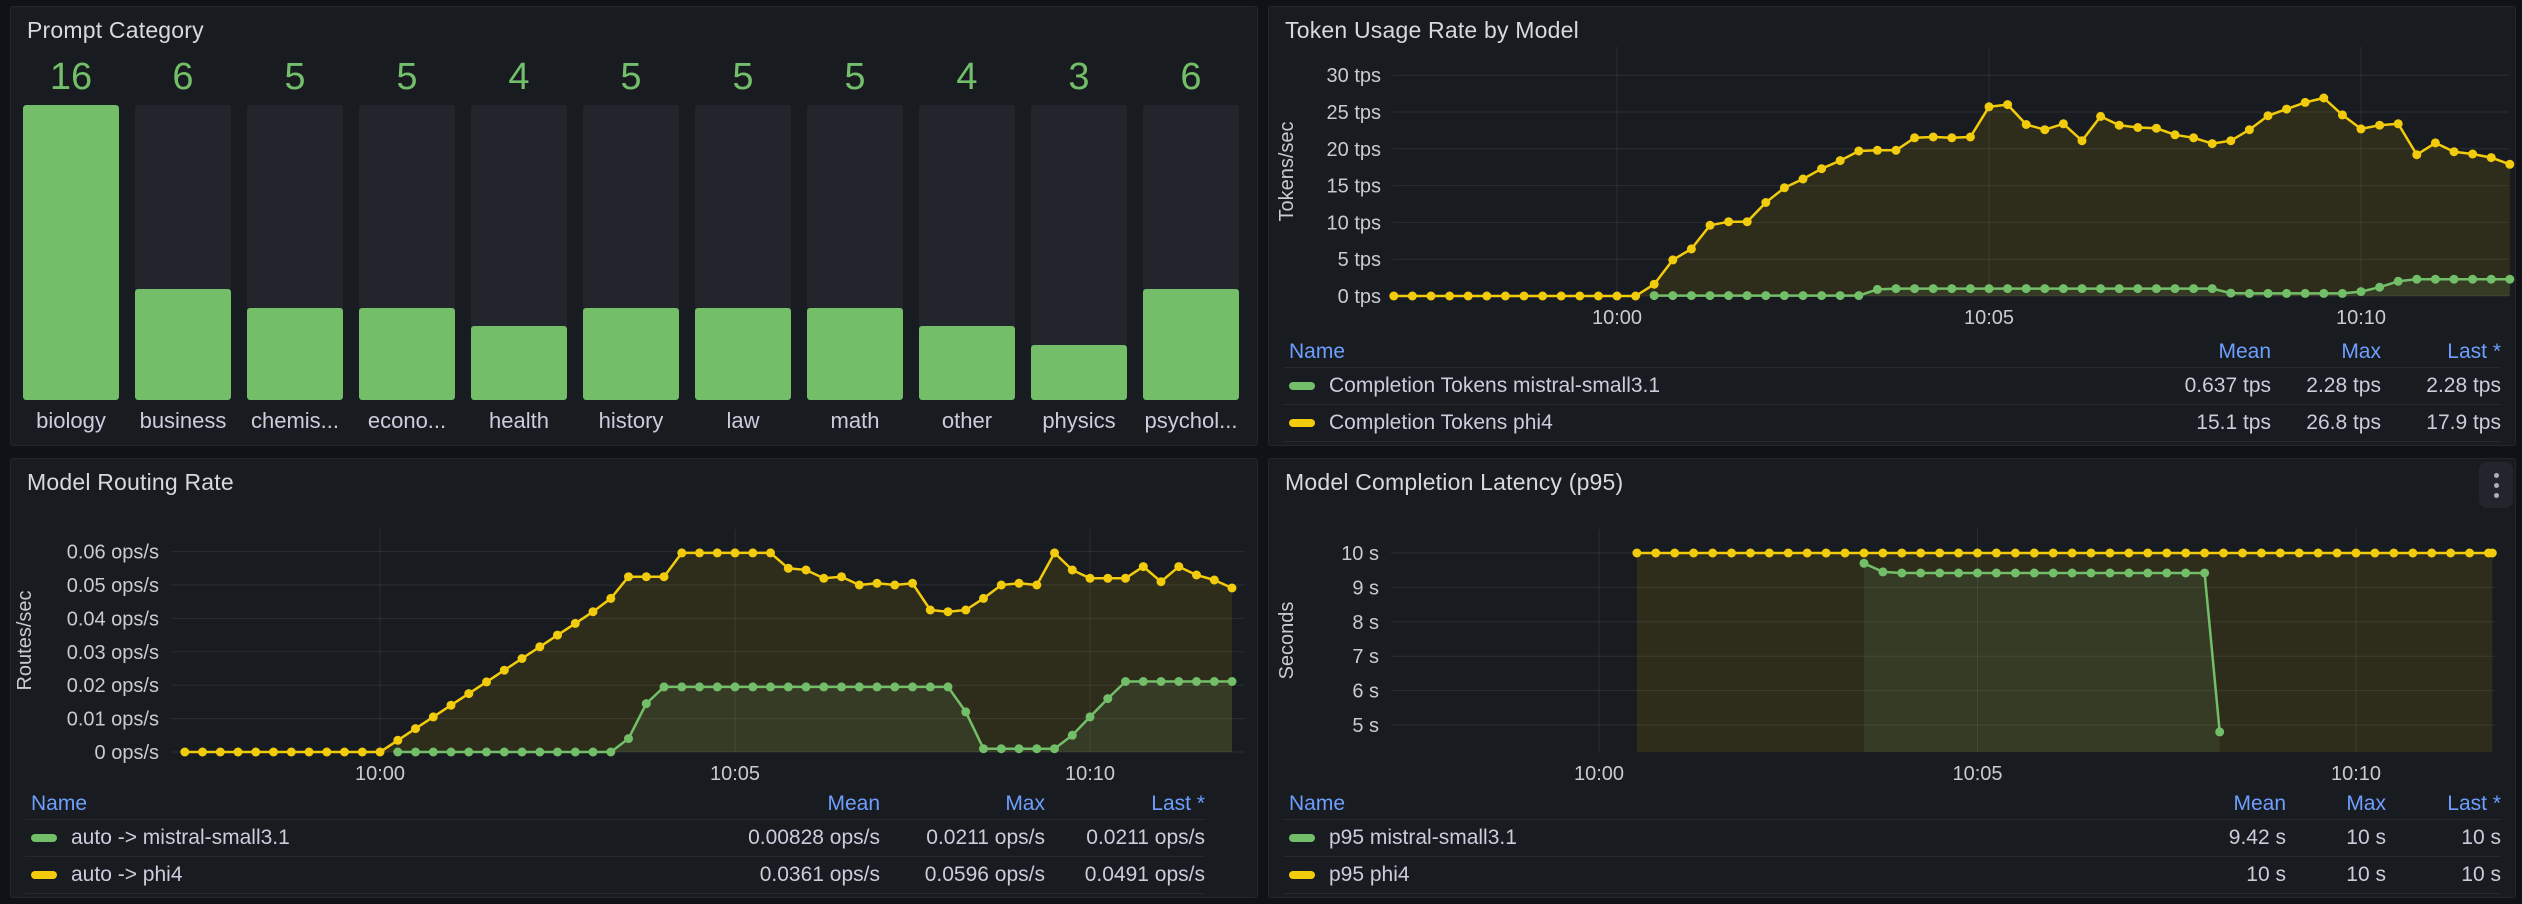 Image resolution: width=2522 pixels, height=904 pixels. I want to click on y-axis-tick: 5 s, so click(1365, 726).